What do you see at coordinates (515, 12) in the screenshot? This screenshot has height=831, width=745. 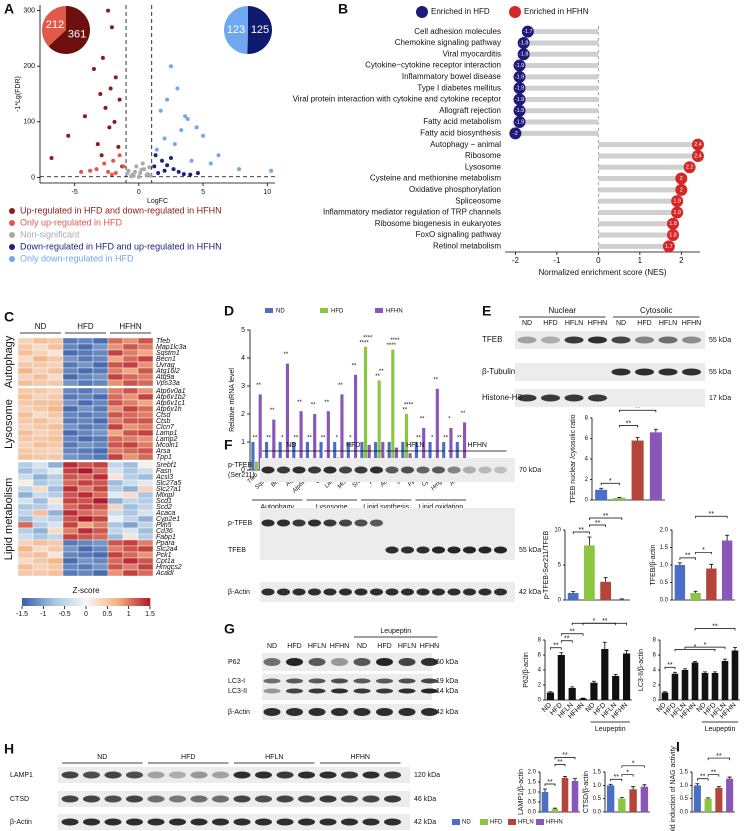 I see `legend-marker` at bounding box center [515, 12].